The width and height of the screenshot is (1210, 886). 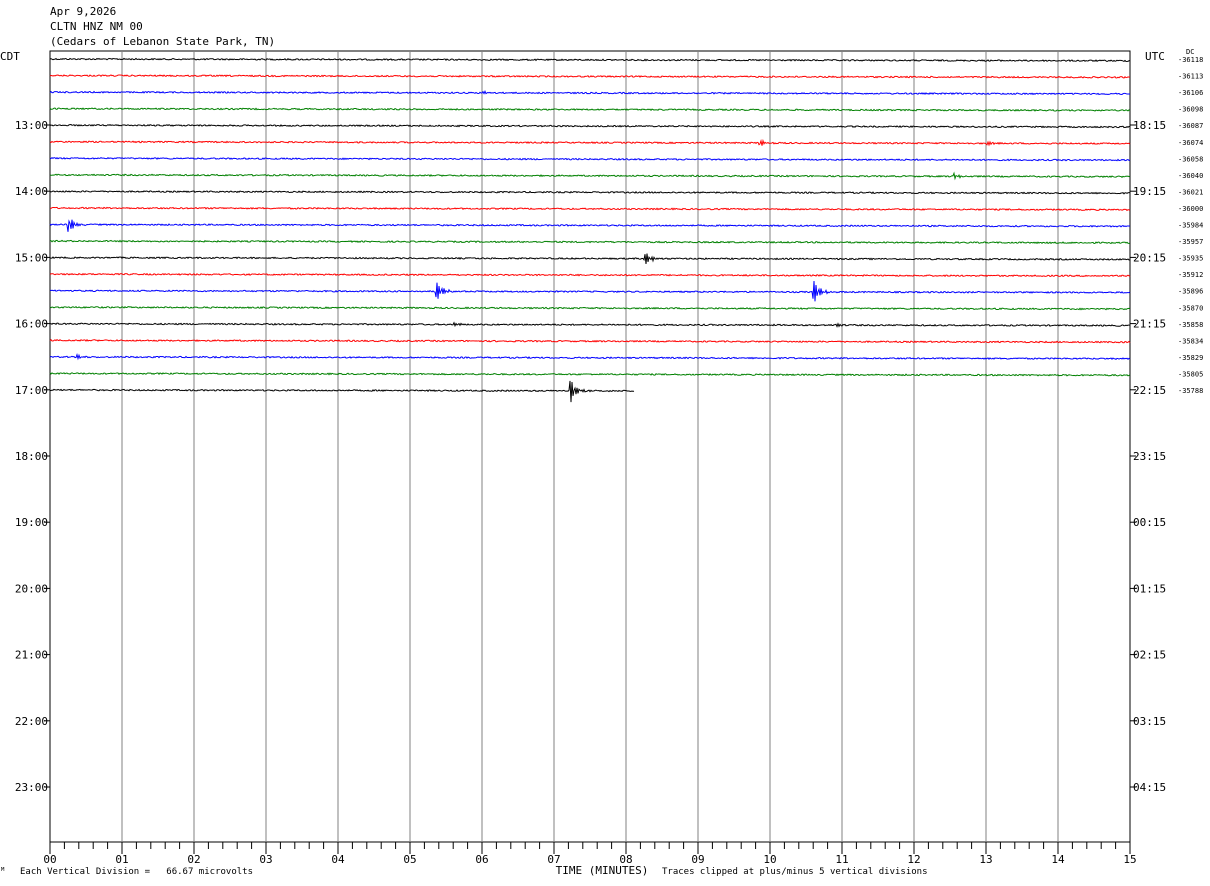 What do you see at coordinates (1190, 143) in the screenshot?
I see `dc-offset-label: -36074` at bounding box center [1190, 143].